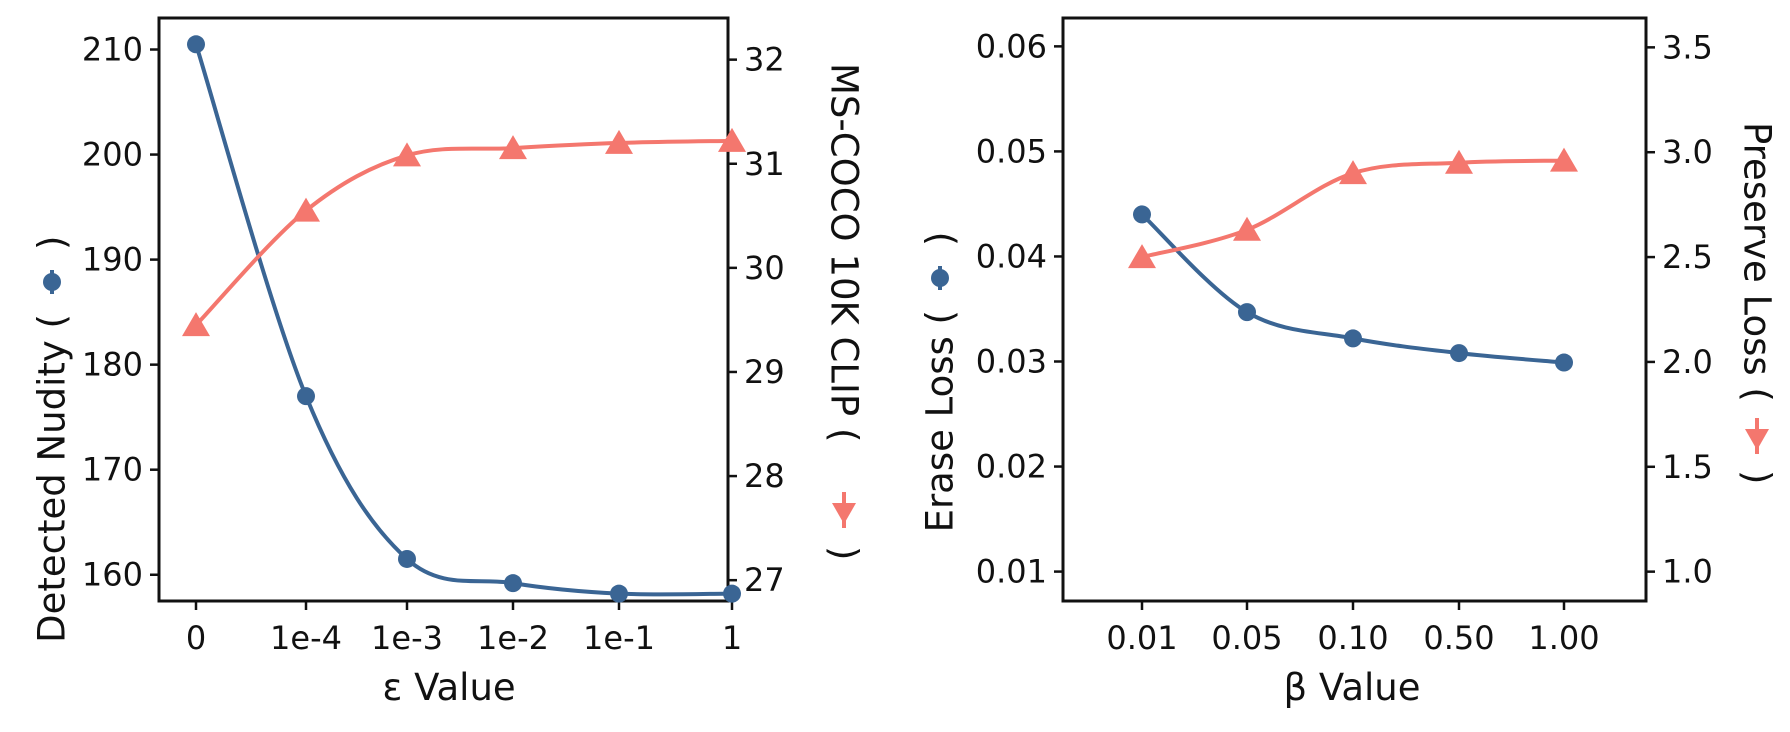 The image size is (1790, 732). Describe the element at coordinates (1011, 361) in the screenshot. I see `left-tick-label: 0.03` at that location.